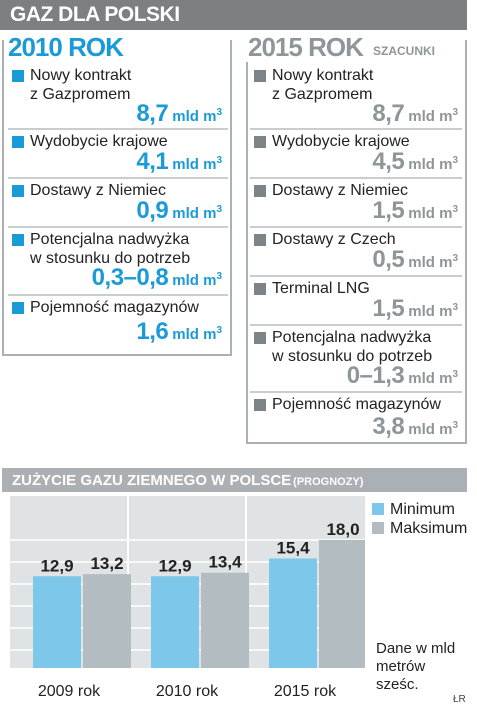 The height and width of the screenshot is (712, 477). I want to click on item-value: 3,8 mld m3, so click(415, 426).